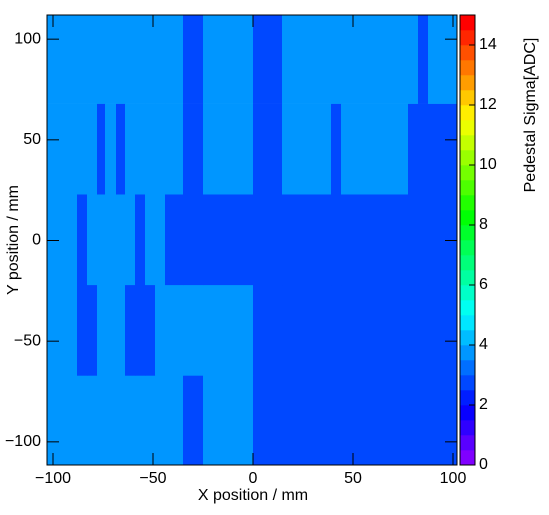 The image size is (549, 515). I want to click on z-tick-label: 8, so click(483, 224).